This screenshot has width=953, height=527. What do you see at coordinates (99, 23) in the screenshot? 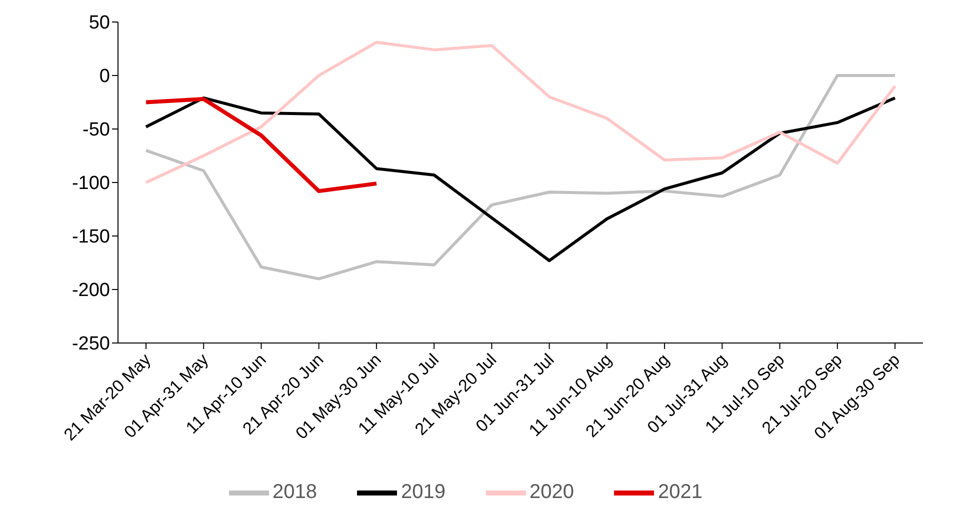
I see `y-tick-label: 50` at bounding box center [99, 23].